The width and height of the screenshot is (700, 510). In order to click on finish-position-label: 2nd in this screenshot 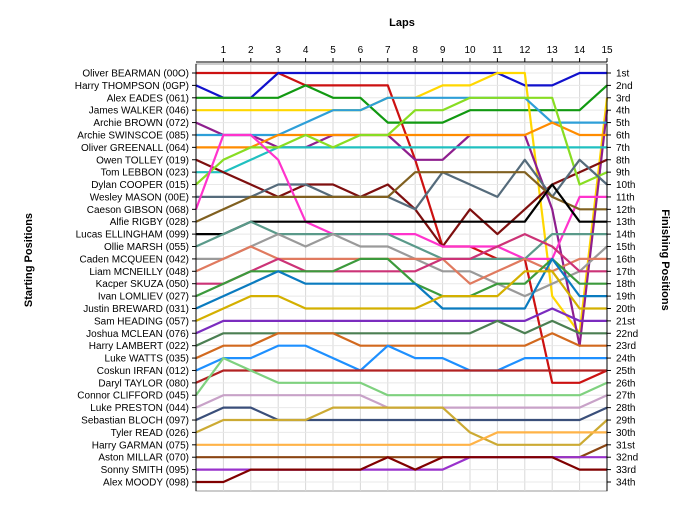, I will do `click(624, 86)`.